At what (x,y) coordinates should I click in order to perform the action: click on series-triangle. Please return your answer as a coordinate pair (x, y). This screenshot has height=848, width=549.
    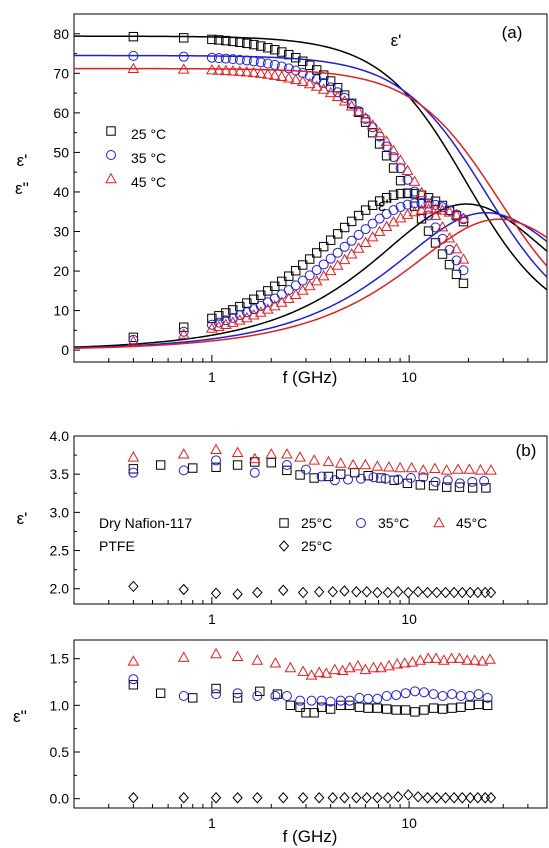
    Looking at the image, I should click on (312, 459).